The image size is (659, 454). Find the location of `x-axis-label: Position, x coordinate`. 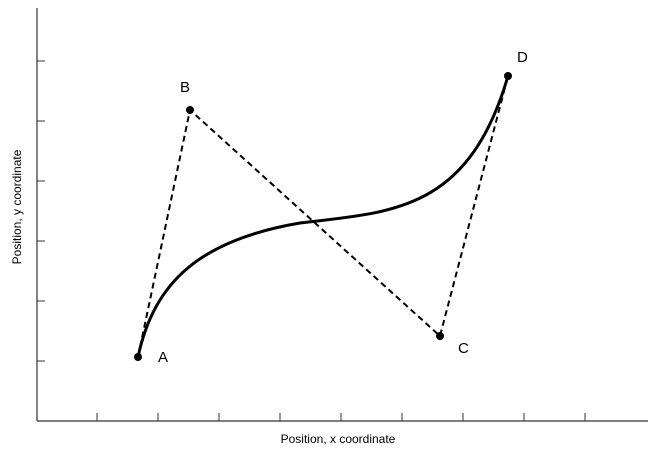

x-axis-label: Position, x coordinate is located at coordinates (338, 439).